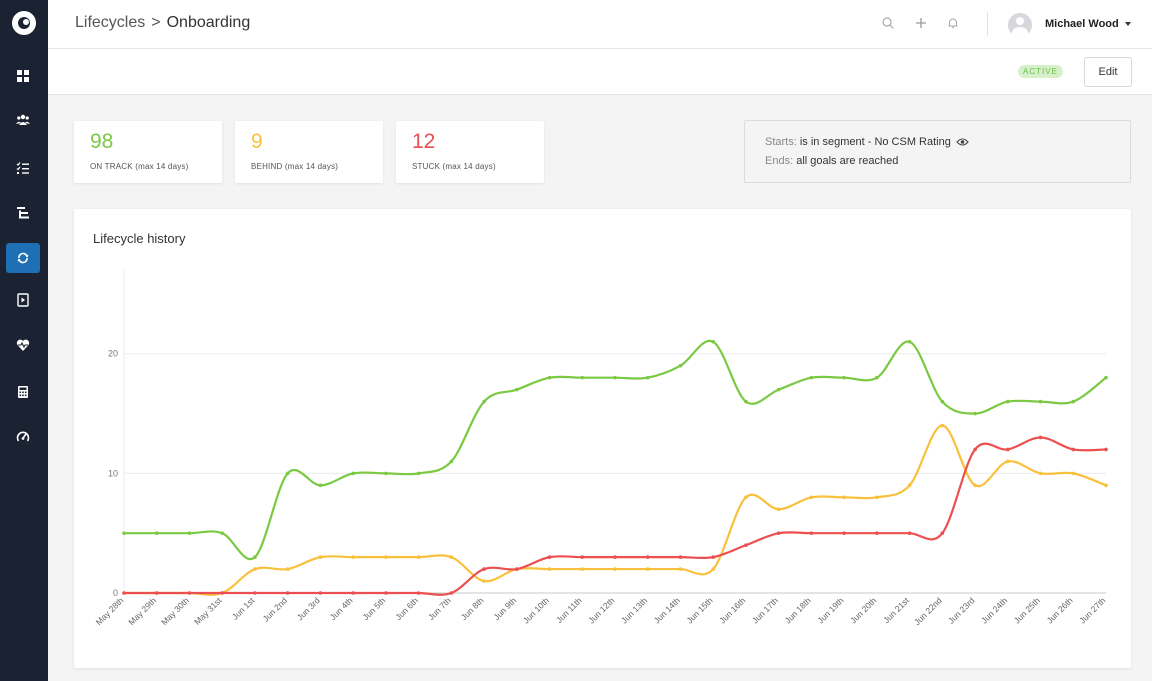  What do you see at coordinates (1108, 72) in the screenshot?
I see `edit-button: Edit` at bounding box center [1108, 72].